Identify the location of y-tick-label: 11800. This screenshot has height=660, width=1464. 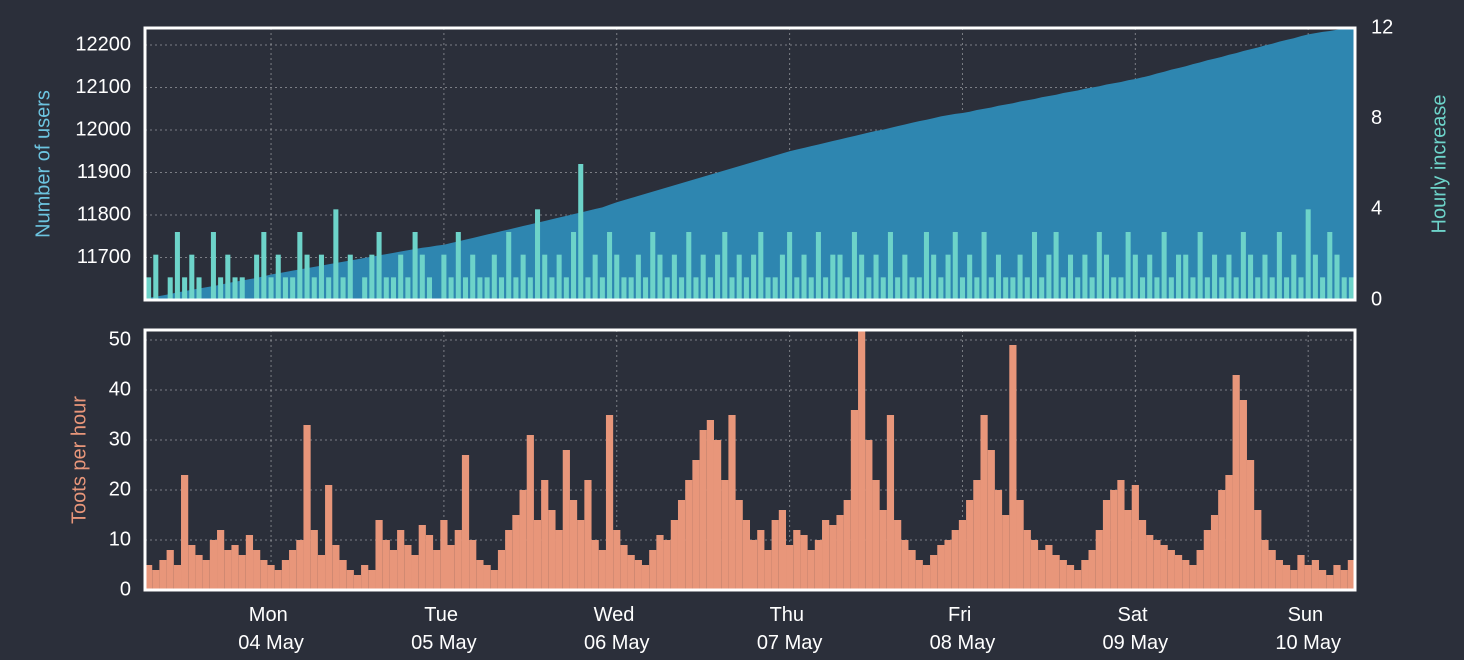
(104, 214).